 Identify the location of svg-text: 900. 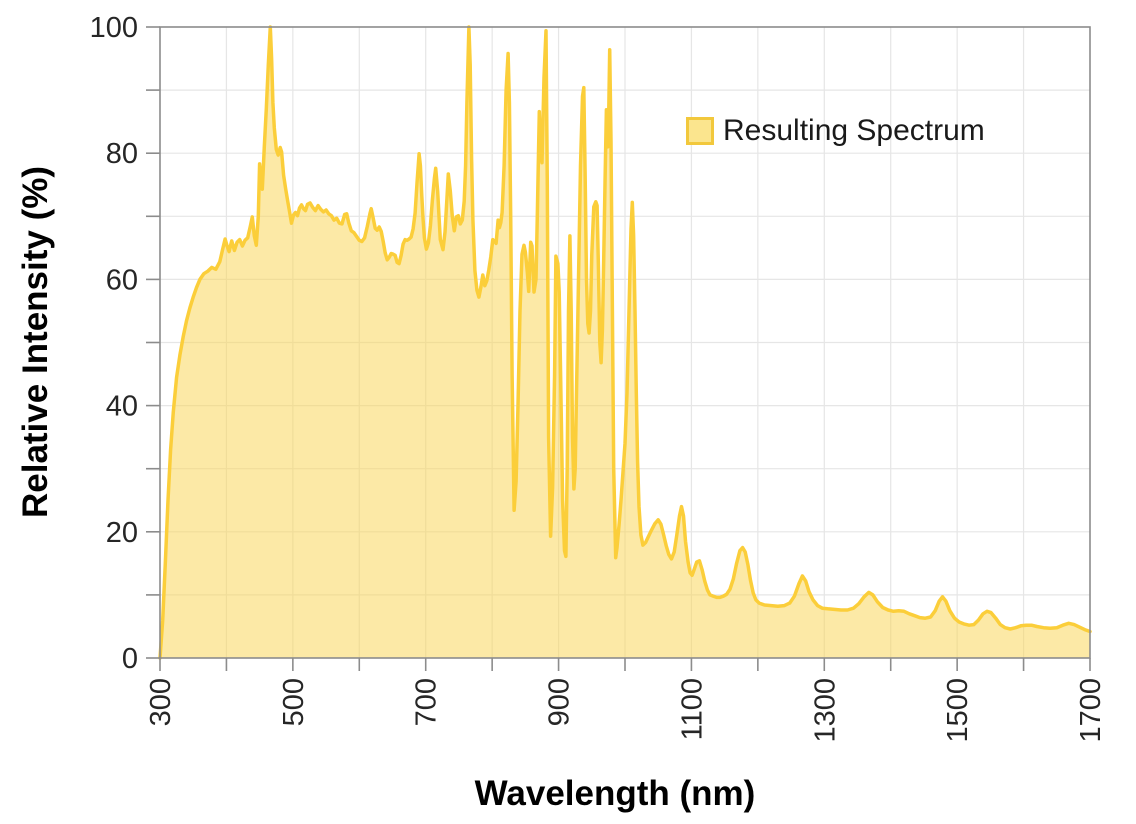
(560, 702).